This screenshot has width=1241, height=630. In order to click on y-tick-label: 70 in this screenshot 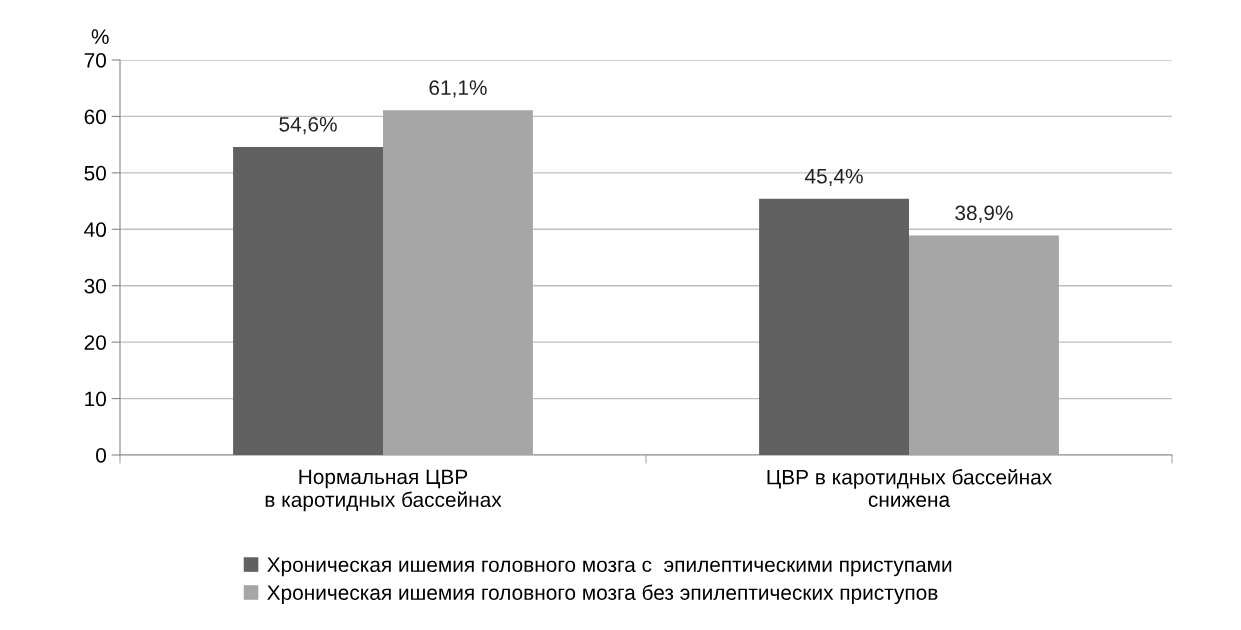, I will do `click(95, 60)`.